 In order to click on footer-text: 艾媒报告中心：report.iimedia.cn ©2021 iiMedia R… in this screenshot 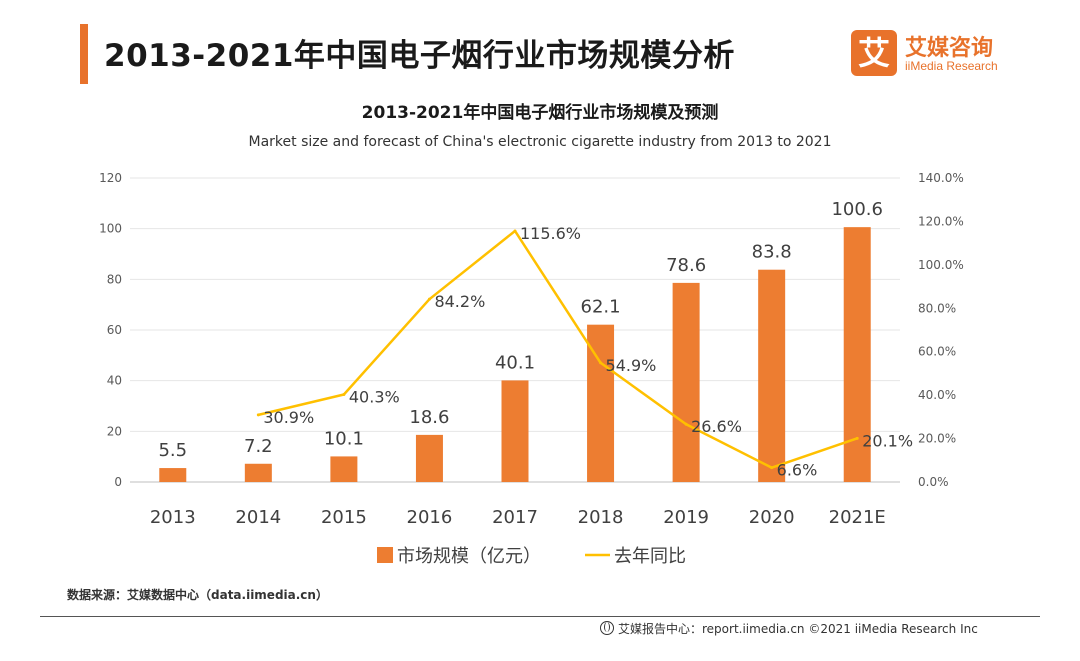, I will do `click(798, 629)`.